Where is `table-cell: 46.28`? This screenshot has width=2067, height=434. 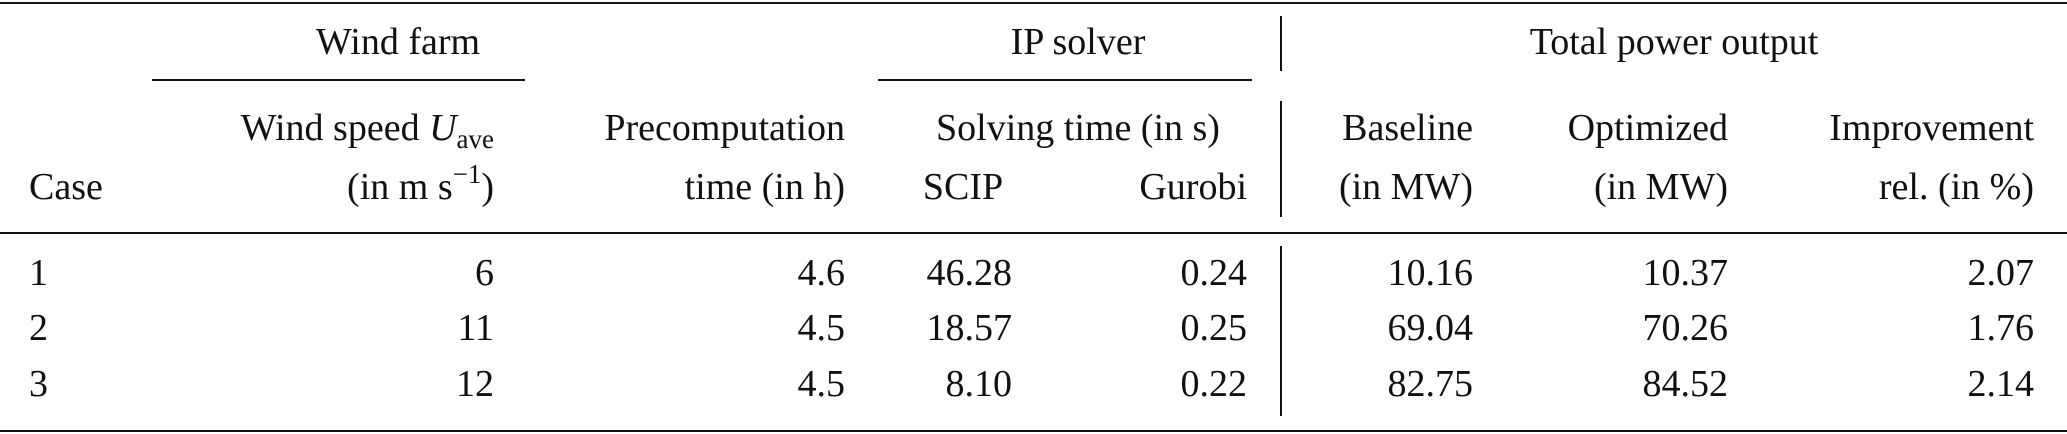
table-cell: 46.28 is located at coordinates (970, 273).